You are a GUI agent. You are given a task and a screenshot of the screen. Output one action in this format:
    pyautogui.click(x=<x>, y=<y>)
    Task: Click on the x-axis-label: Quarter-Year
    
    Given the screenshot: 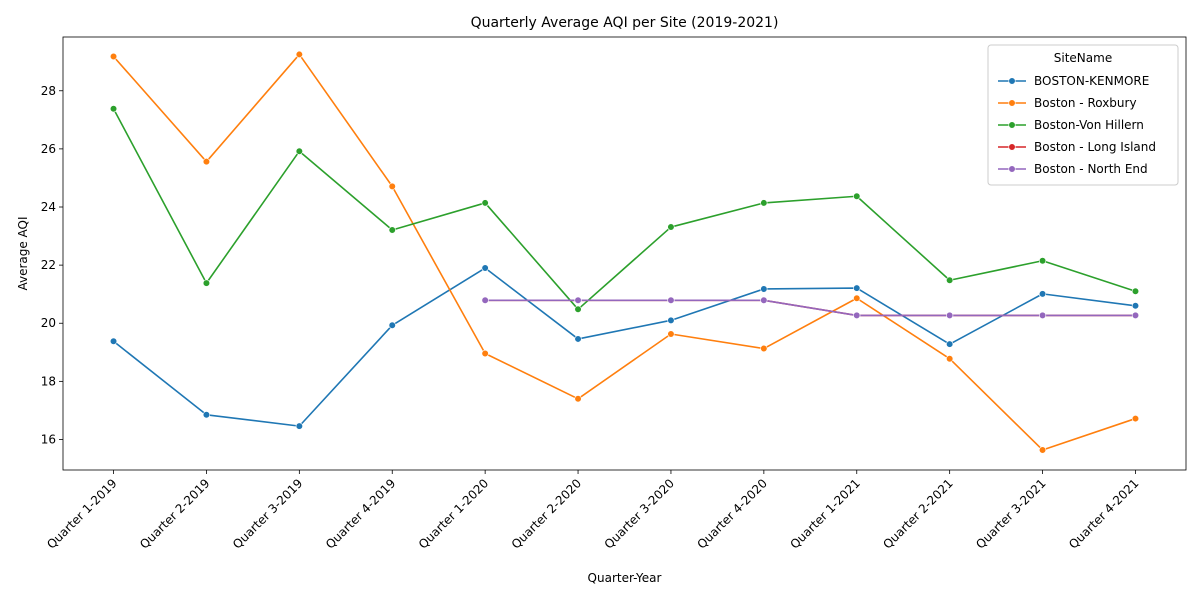 What is the action you would take?
    pyautogui.click(x=625, y=578)
    